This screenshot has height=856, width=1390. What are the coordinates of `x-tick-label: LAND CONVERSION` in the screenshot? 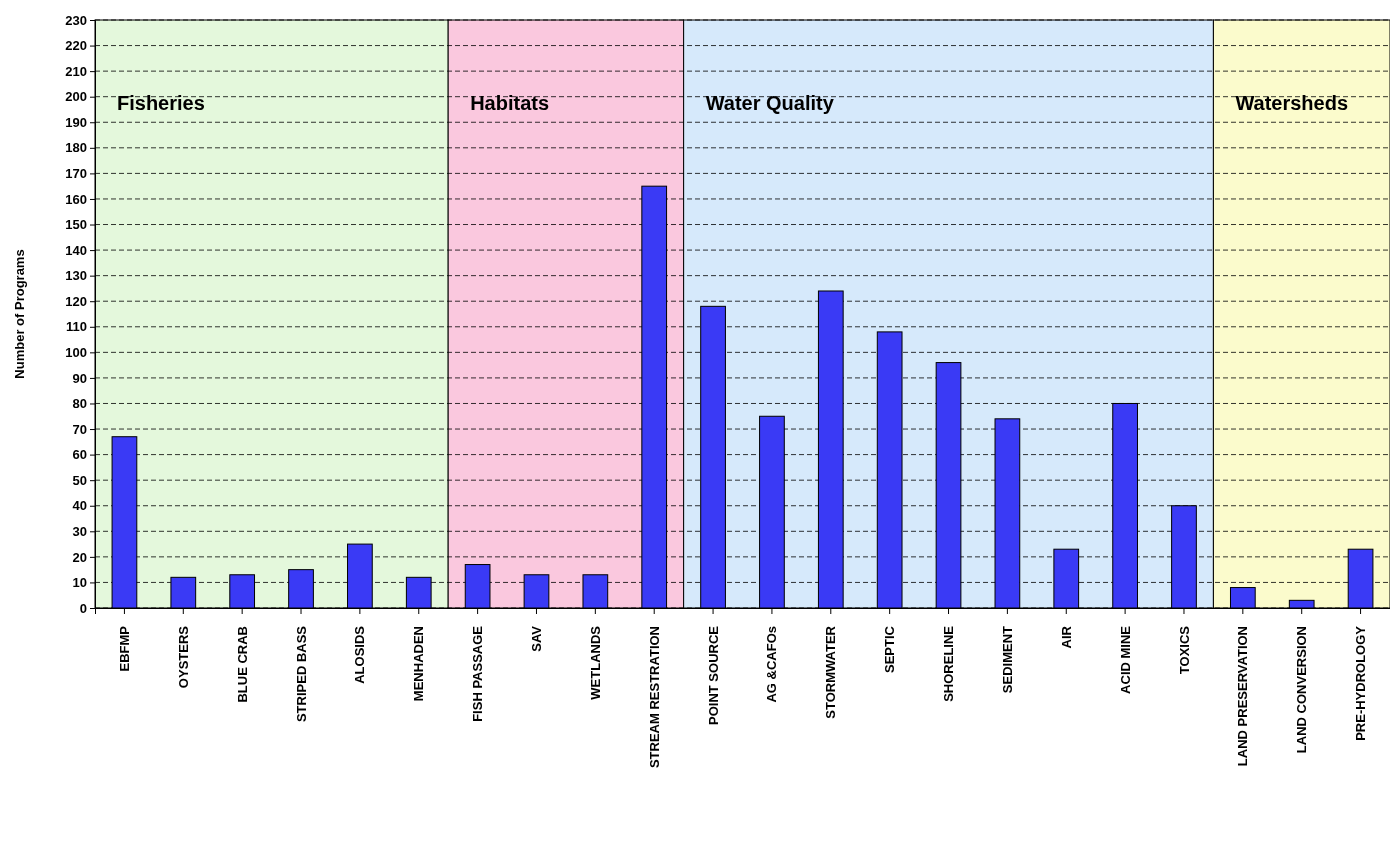 It's located at (1302, 690).